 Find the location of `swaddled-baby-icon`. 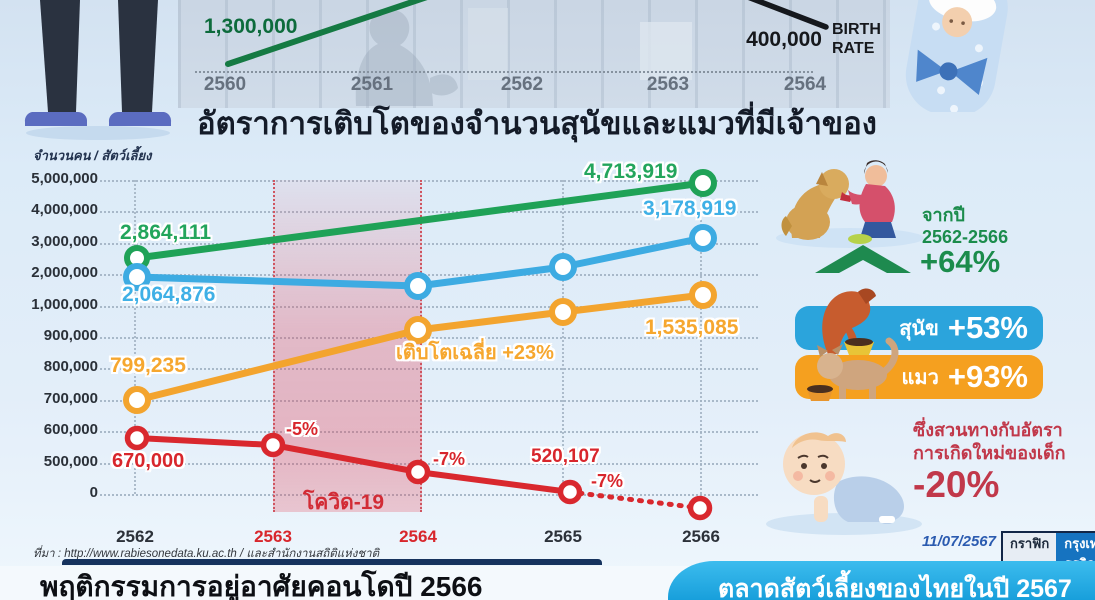

swaddled-baby-icon is located at coordinates (956, 56).